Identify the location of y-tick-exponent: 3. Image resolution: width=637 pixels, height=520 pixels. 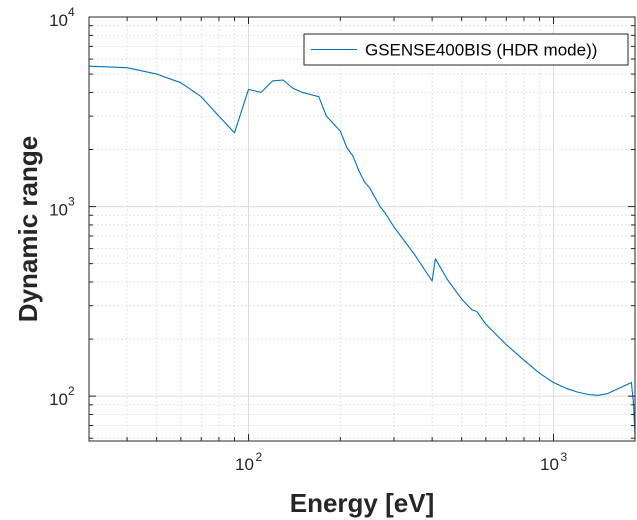
(71, 202).